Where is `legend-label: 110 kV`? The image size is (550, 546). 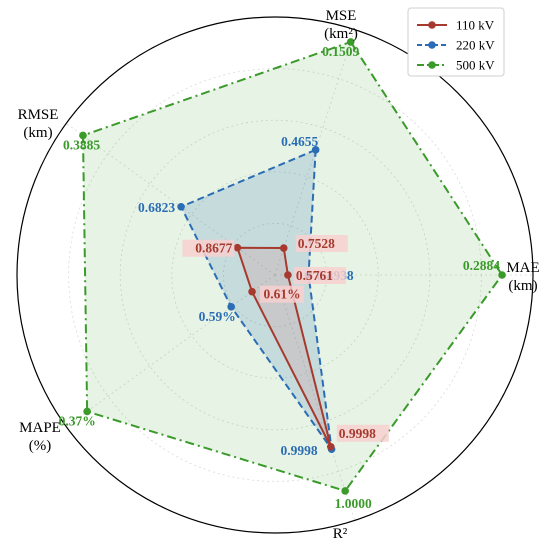 legend-label: 110 kV is located at coordinates (475, 25).